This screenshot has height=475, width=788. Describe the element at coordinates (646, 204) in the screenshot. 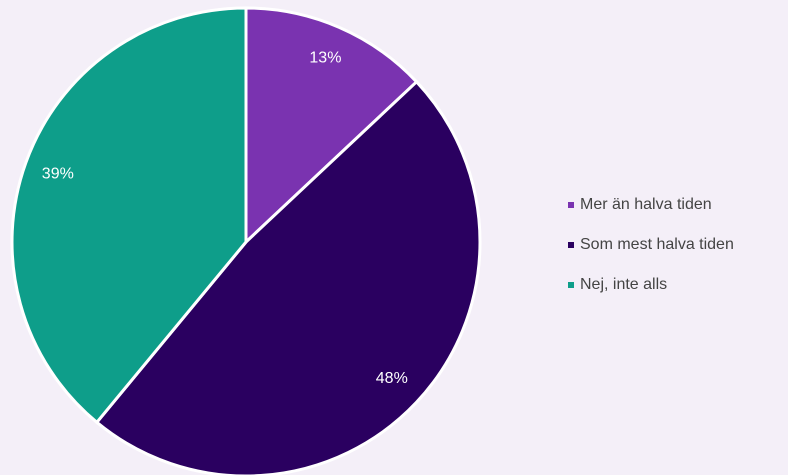

I see `legend-label: Mer än halva tiden` at that location.